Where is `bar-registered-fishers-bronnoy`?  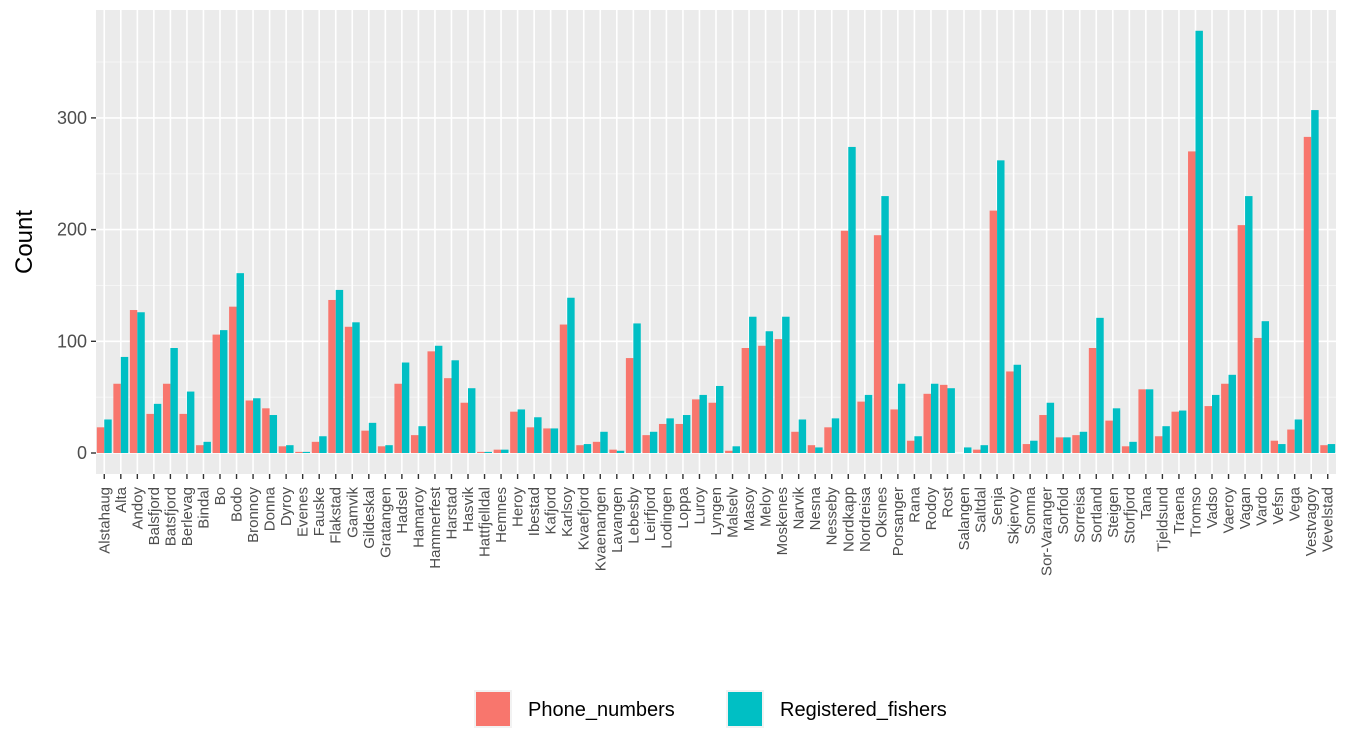 bar-registered-fishers-bronnoy is located at coordinates (257, 425).